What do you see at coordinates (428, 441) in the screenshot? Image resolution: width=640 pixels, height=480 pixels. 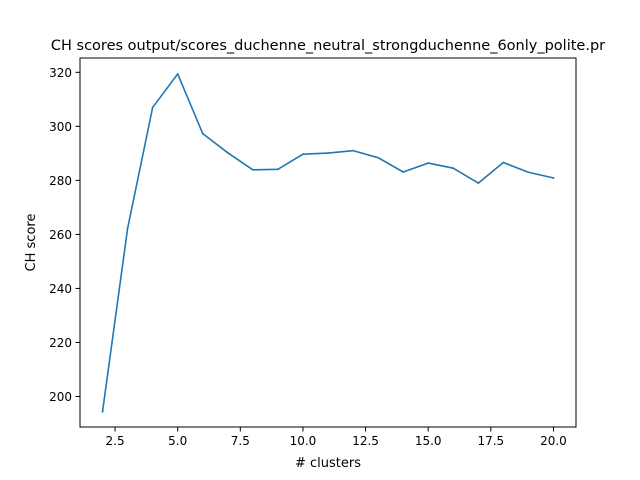 I see `x-tick-label: 15.0` at bounding box center [428, 441].